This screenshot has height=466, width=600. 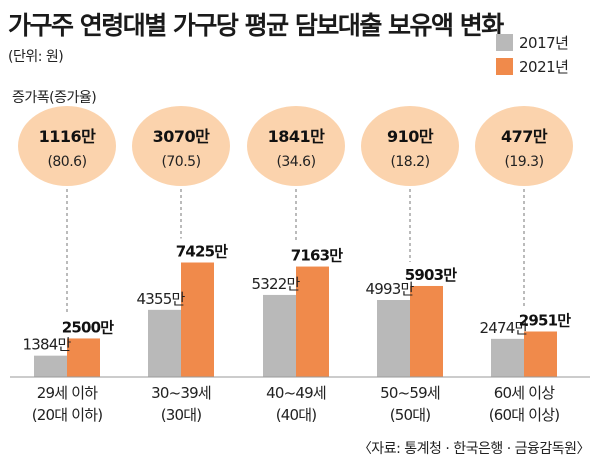 I want to click on category-sublabel: (50대), so click(x=410, y=415).